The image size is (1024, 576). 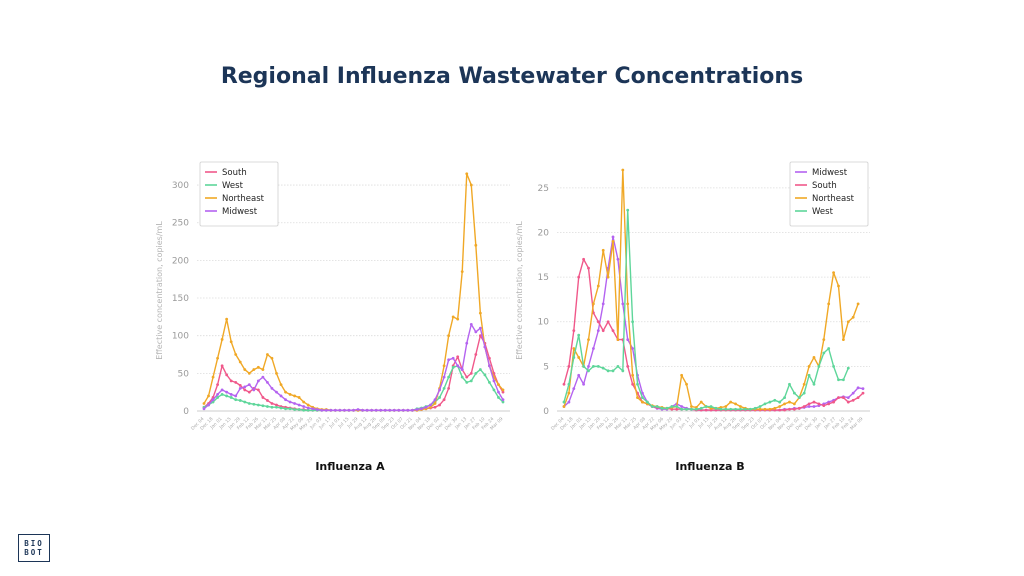 I want to click on legend-box, so click(x=829, y=194).